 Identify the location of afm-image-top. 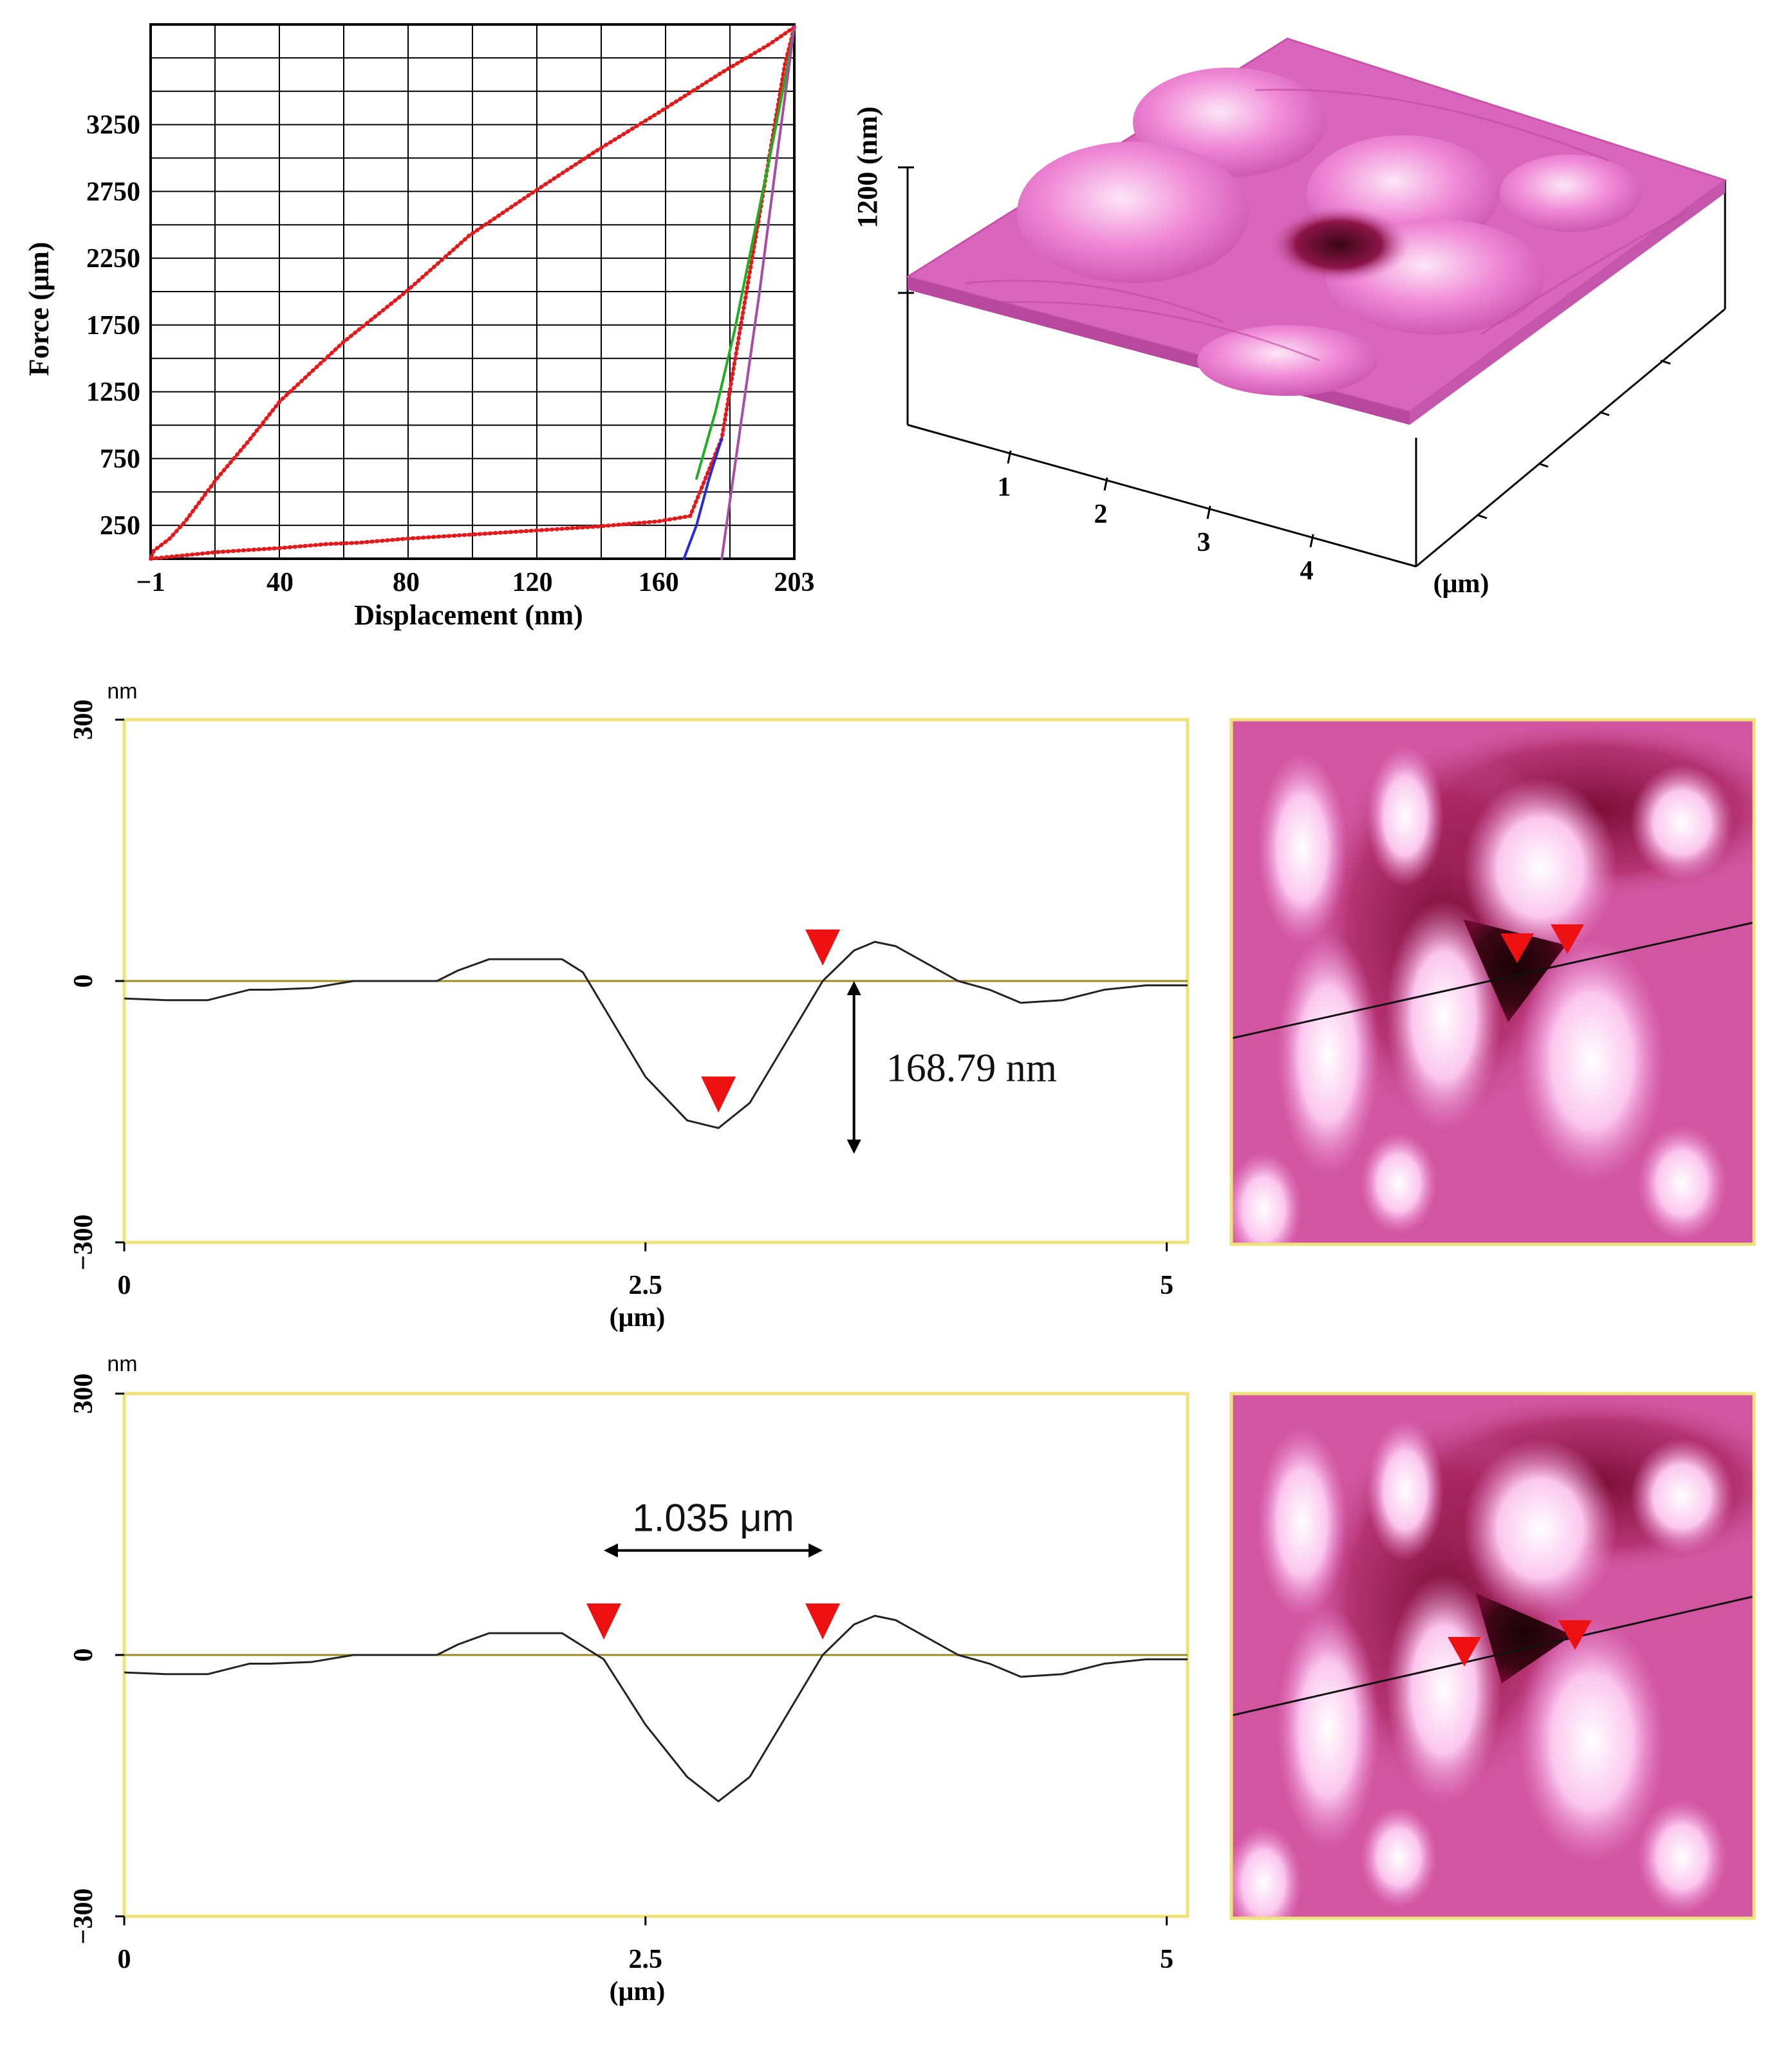
(1492, 982).